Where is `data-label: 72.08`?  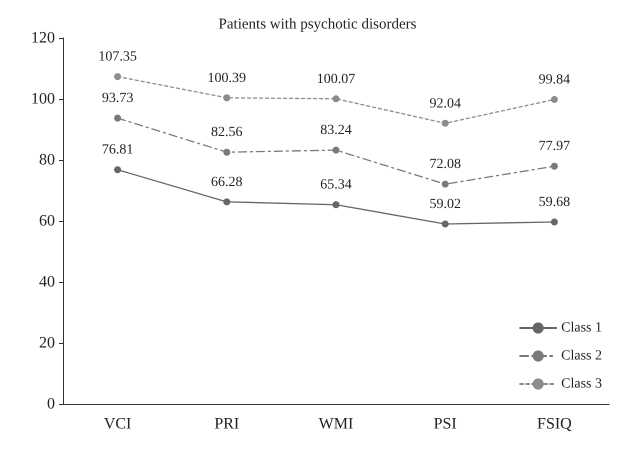
data-label: 72.08 is located at coordinates (445, 164).